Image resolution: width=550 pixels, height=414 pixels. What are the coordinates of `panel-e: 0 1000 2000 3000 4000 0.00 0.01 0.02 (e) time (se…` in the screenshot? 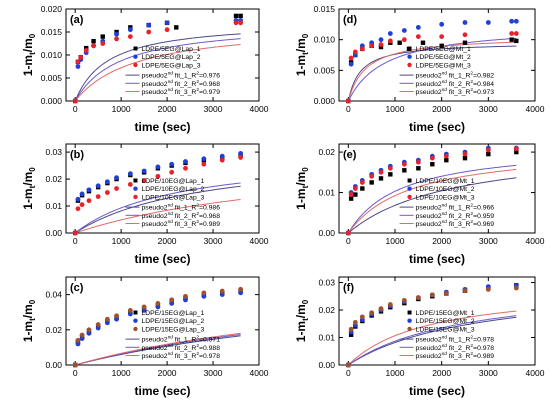 It's located at (419, 204).